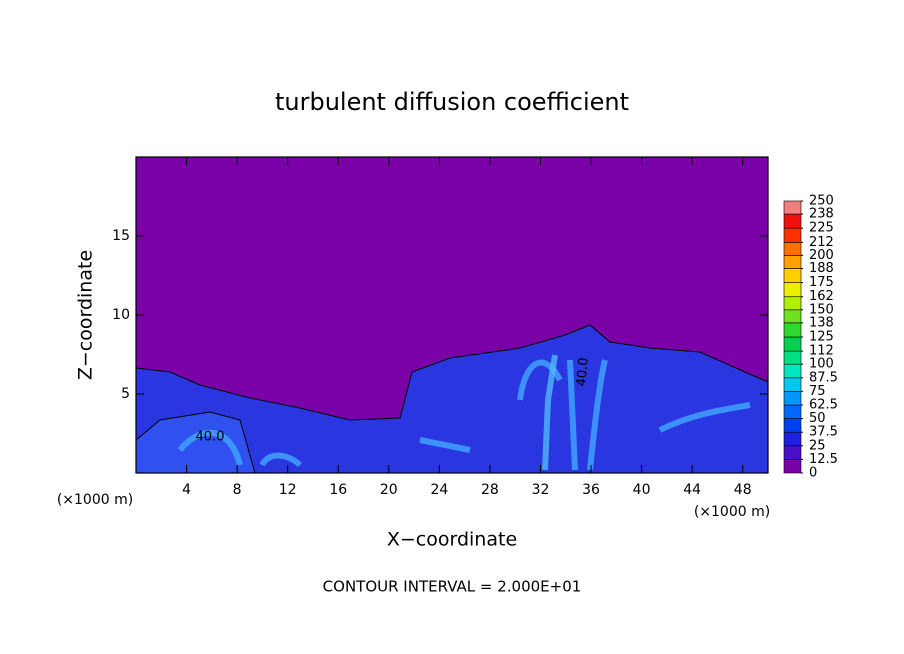 The height and width of the screenshot is (654, 904). What do you see at coordinates (821, 268) in the screenshot?
I see `colorbar-label: 188` at bounding box center [821, 268].